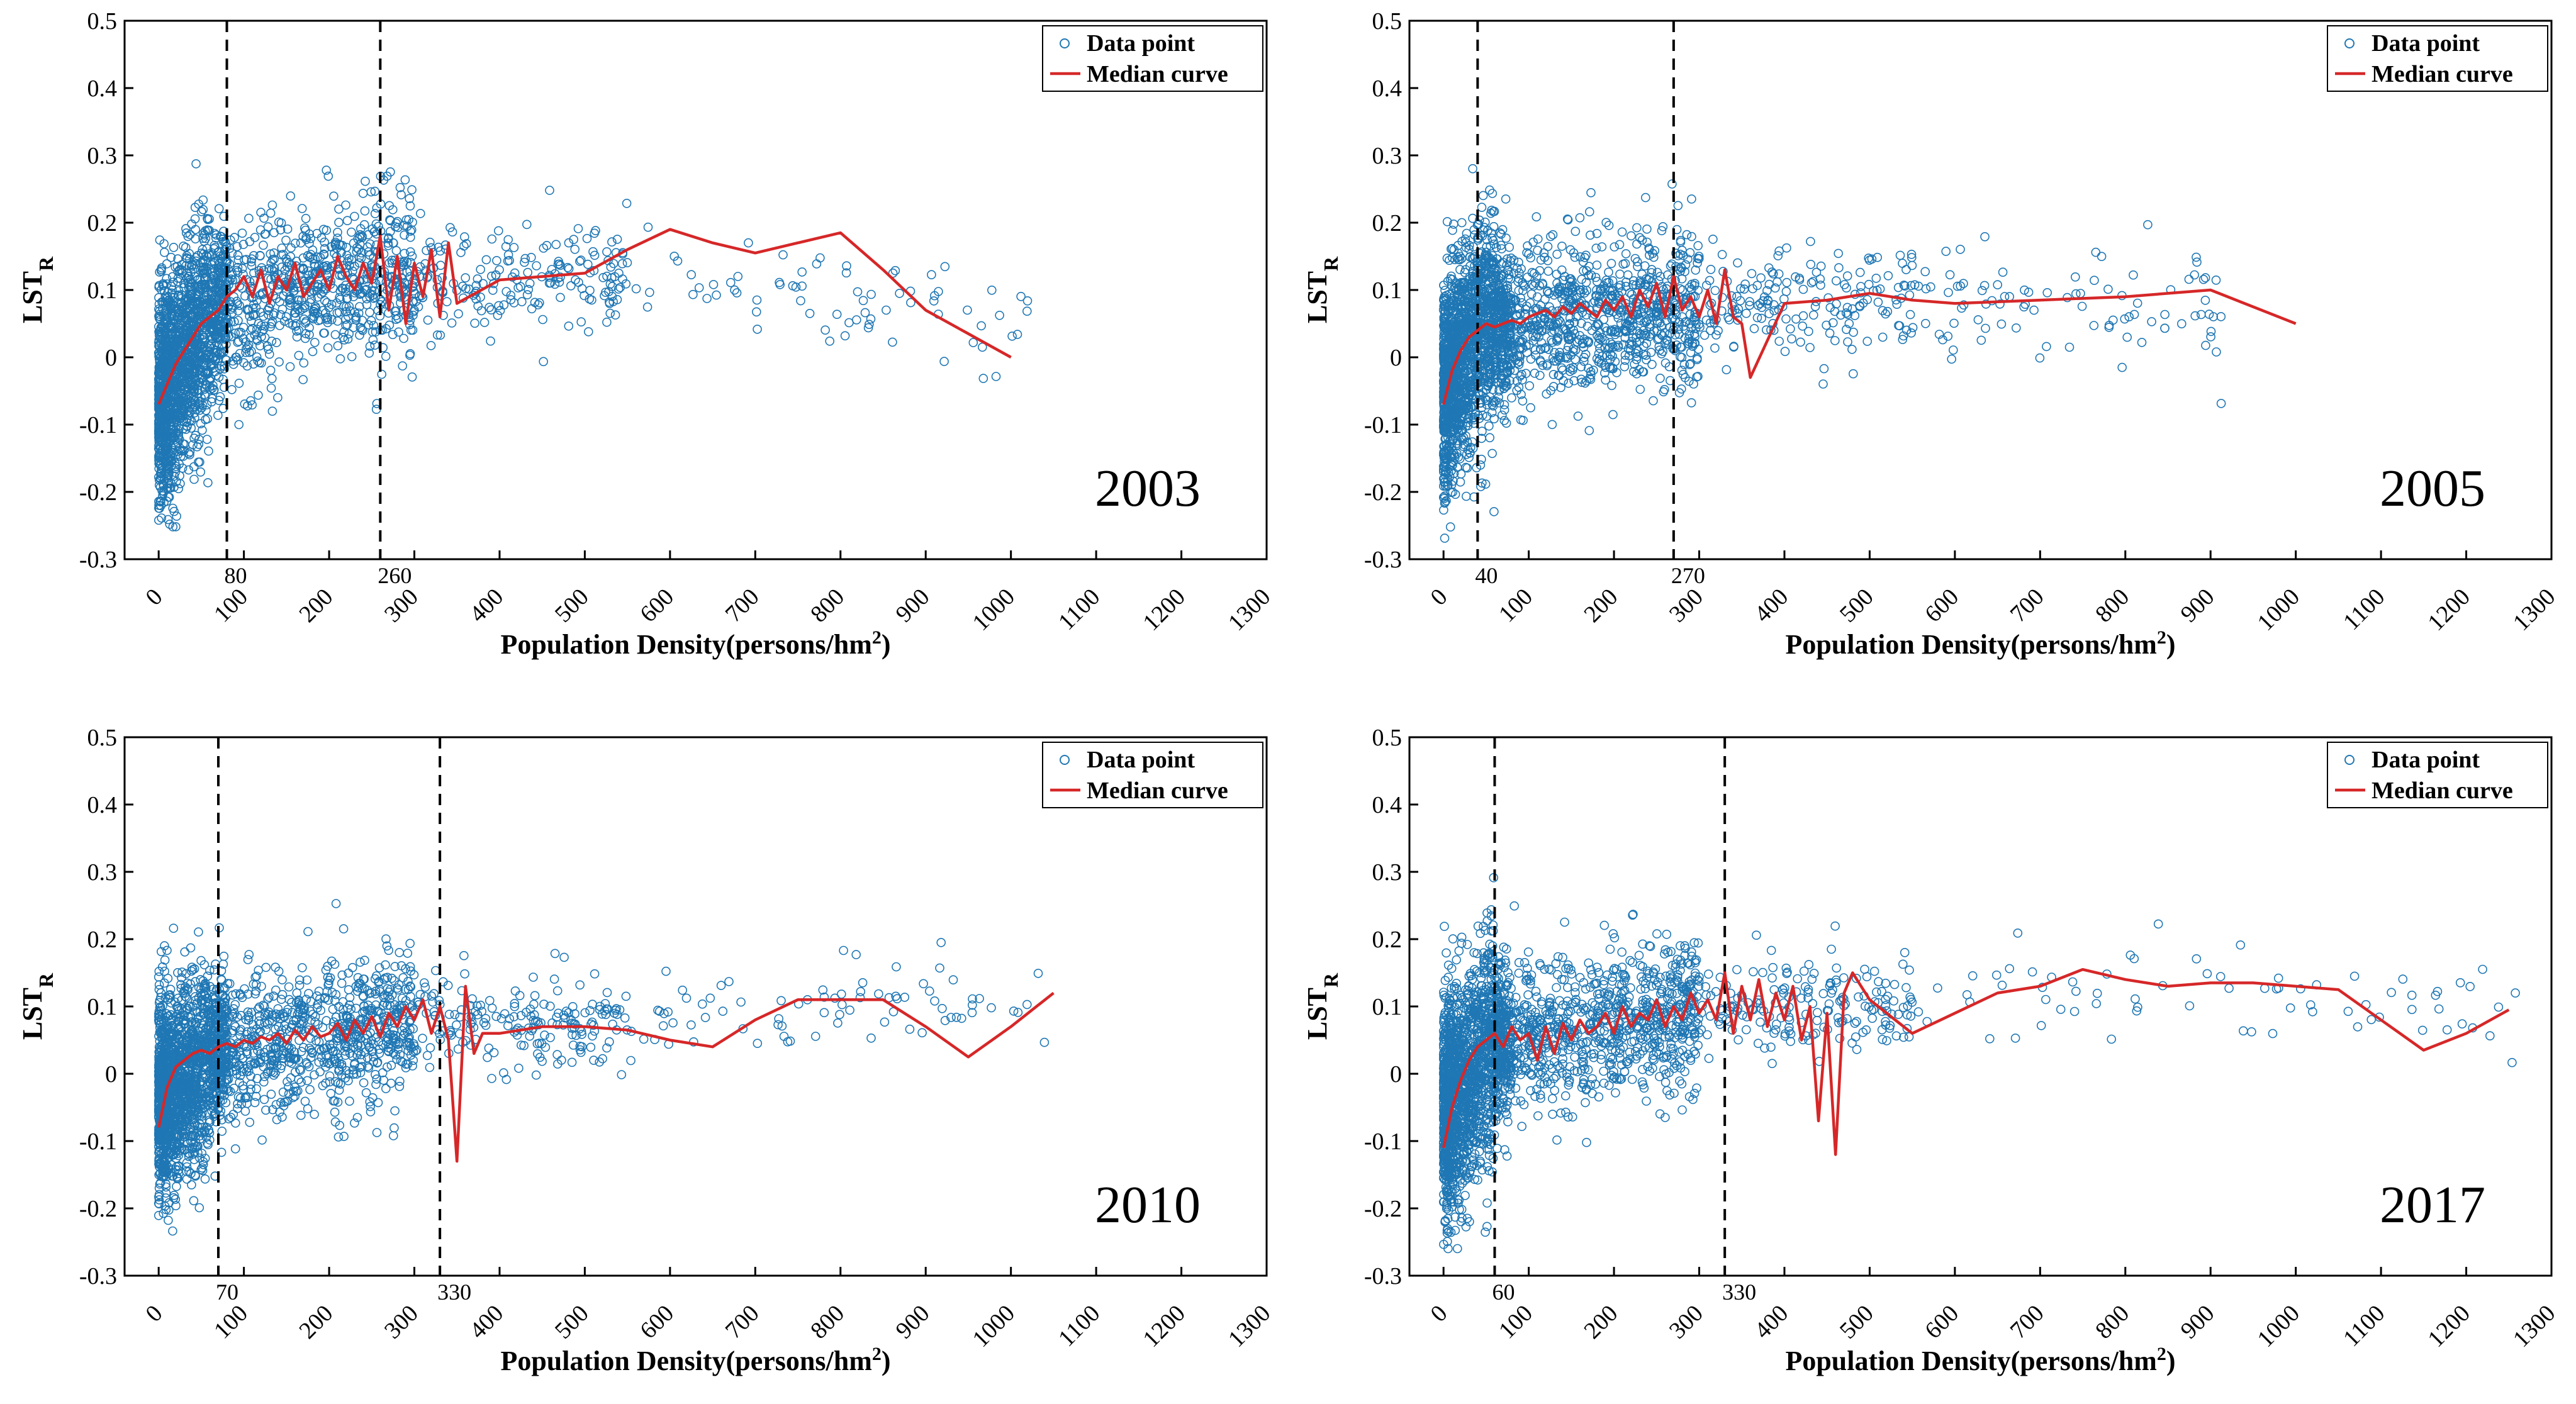 This screenshot has height=1404, width=2576. I want to click on y-tick-label: 0.5, so click(102, 21).